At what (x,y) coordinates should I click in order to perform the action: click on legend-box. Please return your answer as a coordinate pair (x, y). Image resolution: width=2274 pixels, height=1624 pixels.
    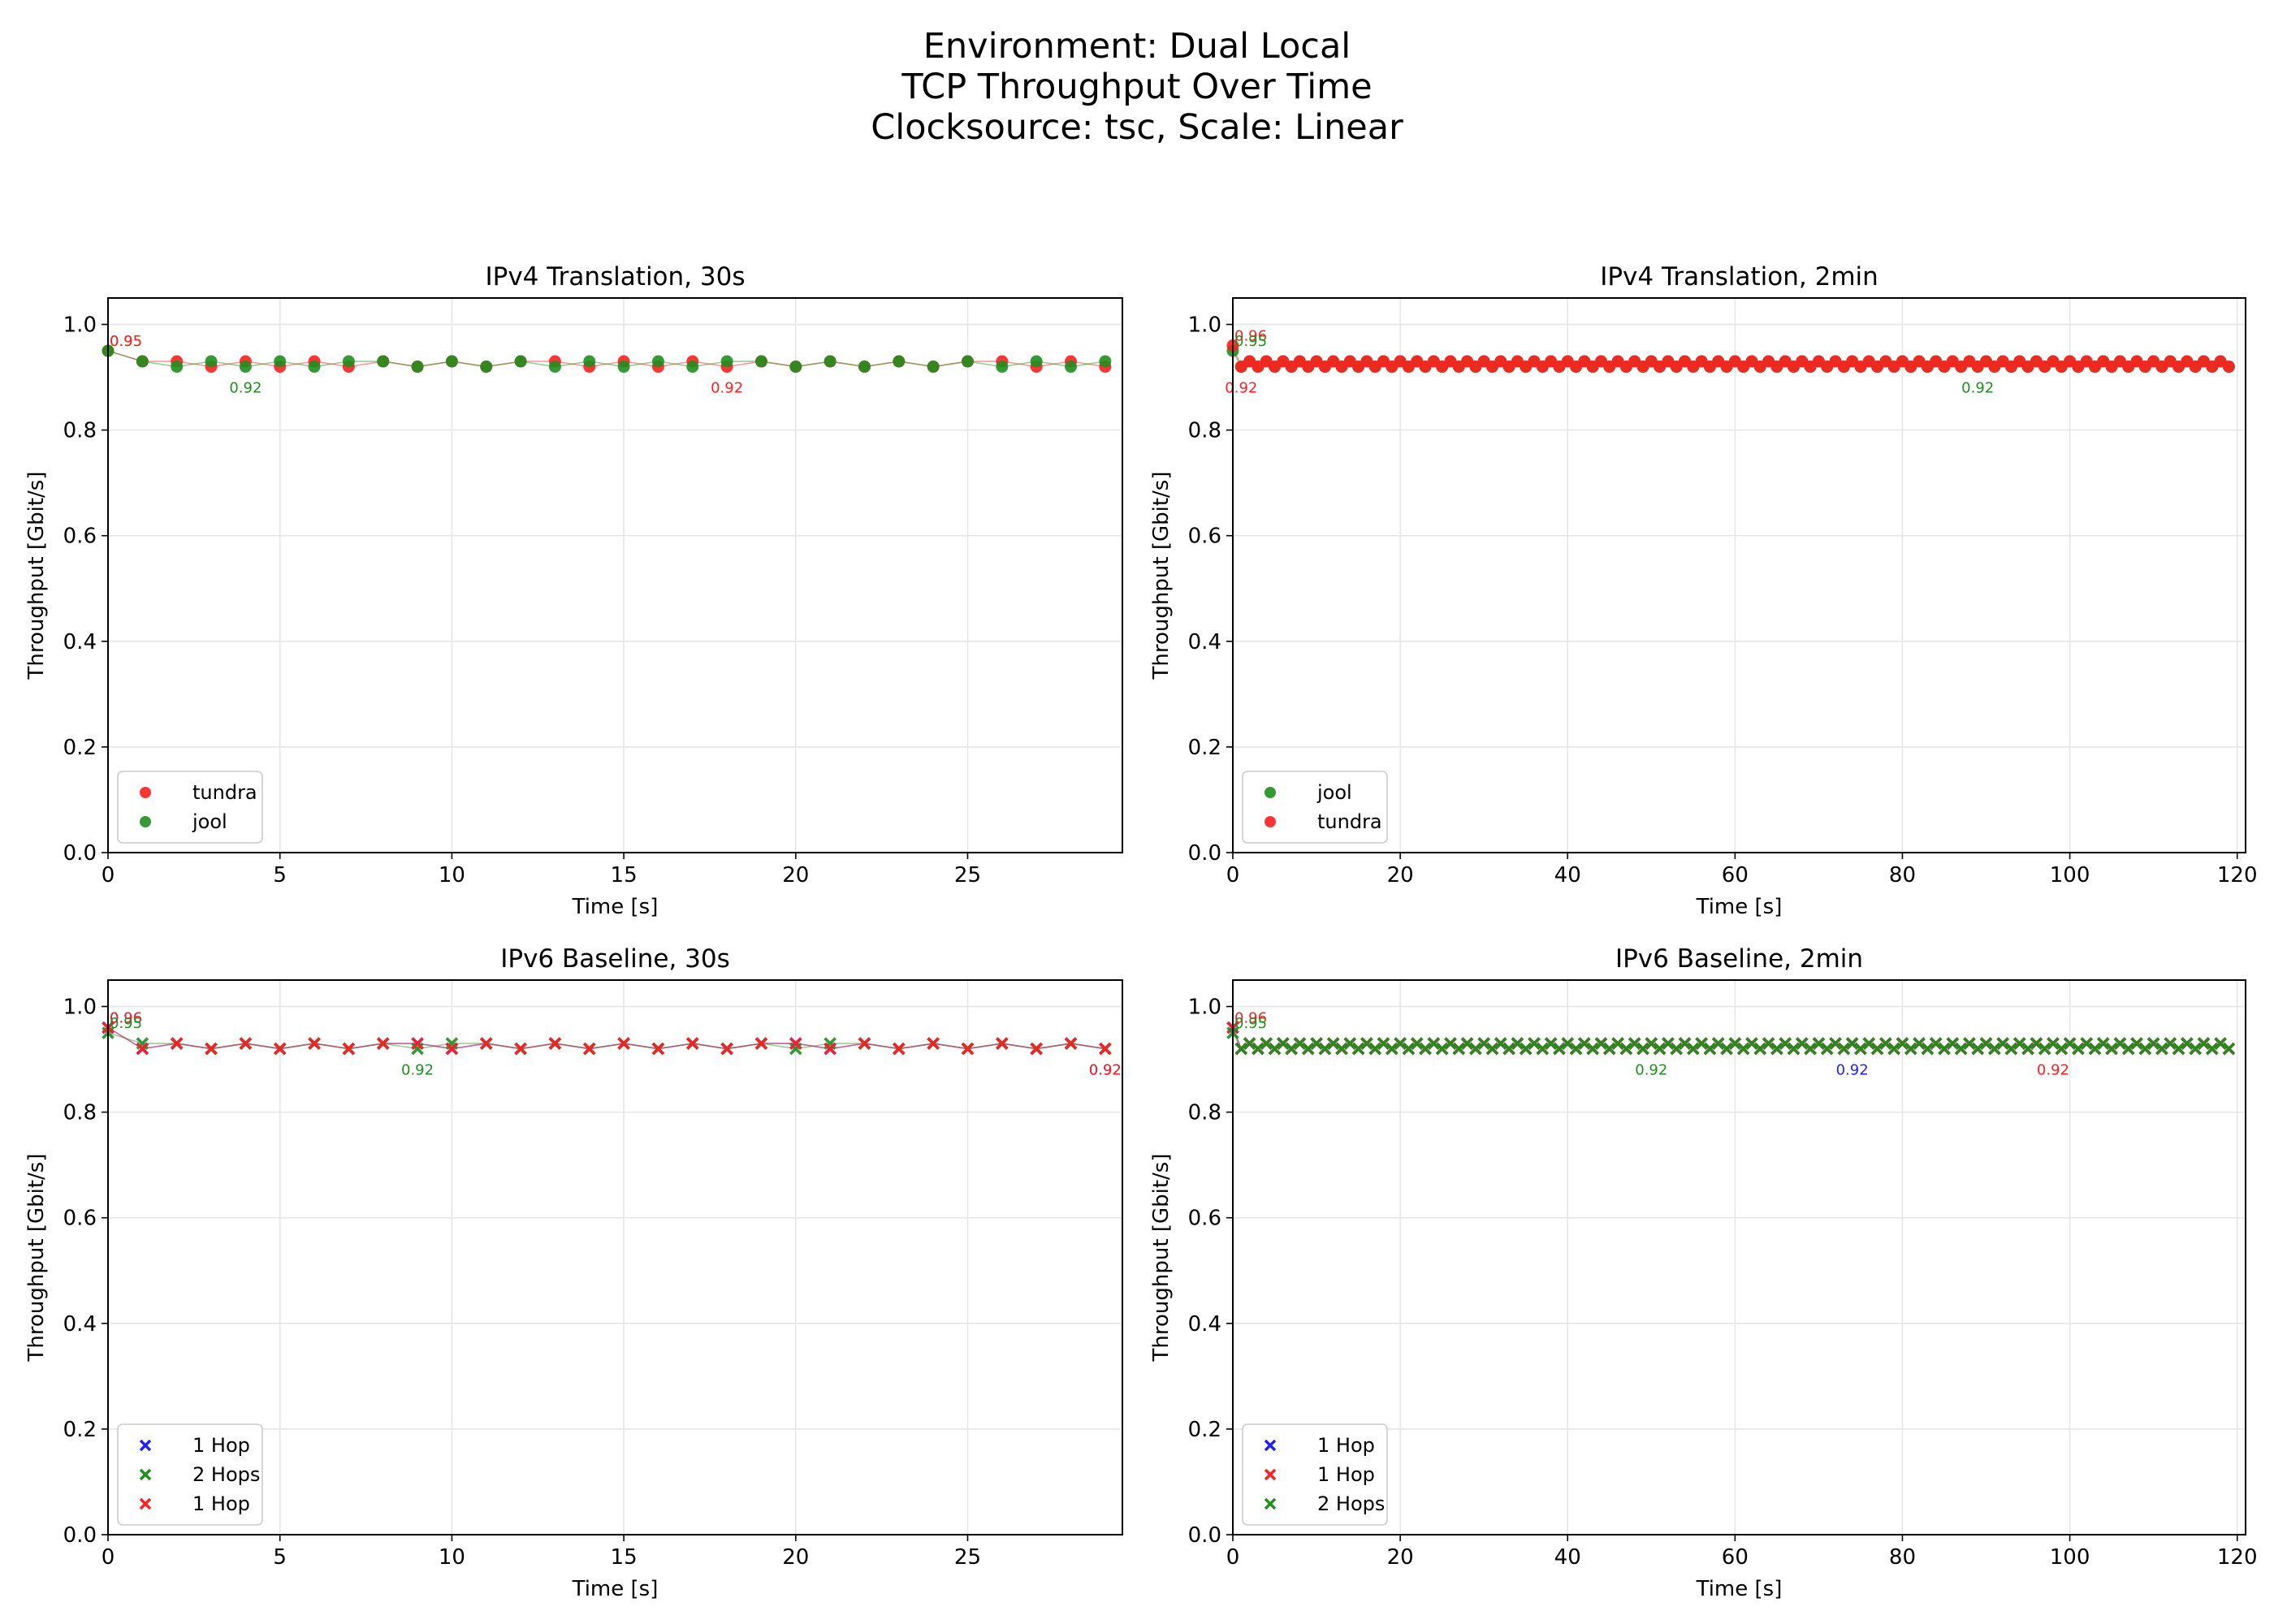
    Looking at the image, I should click on (190, 808).